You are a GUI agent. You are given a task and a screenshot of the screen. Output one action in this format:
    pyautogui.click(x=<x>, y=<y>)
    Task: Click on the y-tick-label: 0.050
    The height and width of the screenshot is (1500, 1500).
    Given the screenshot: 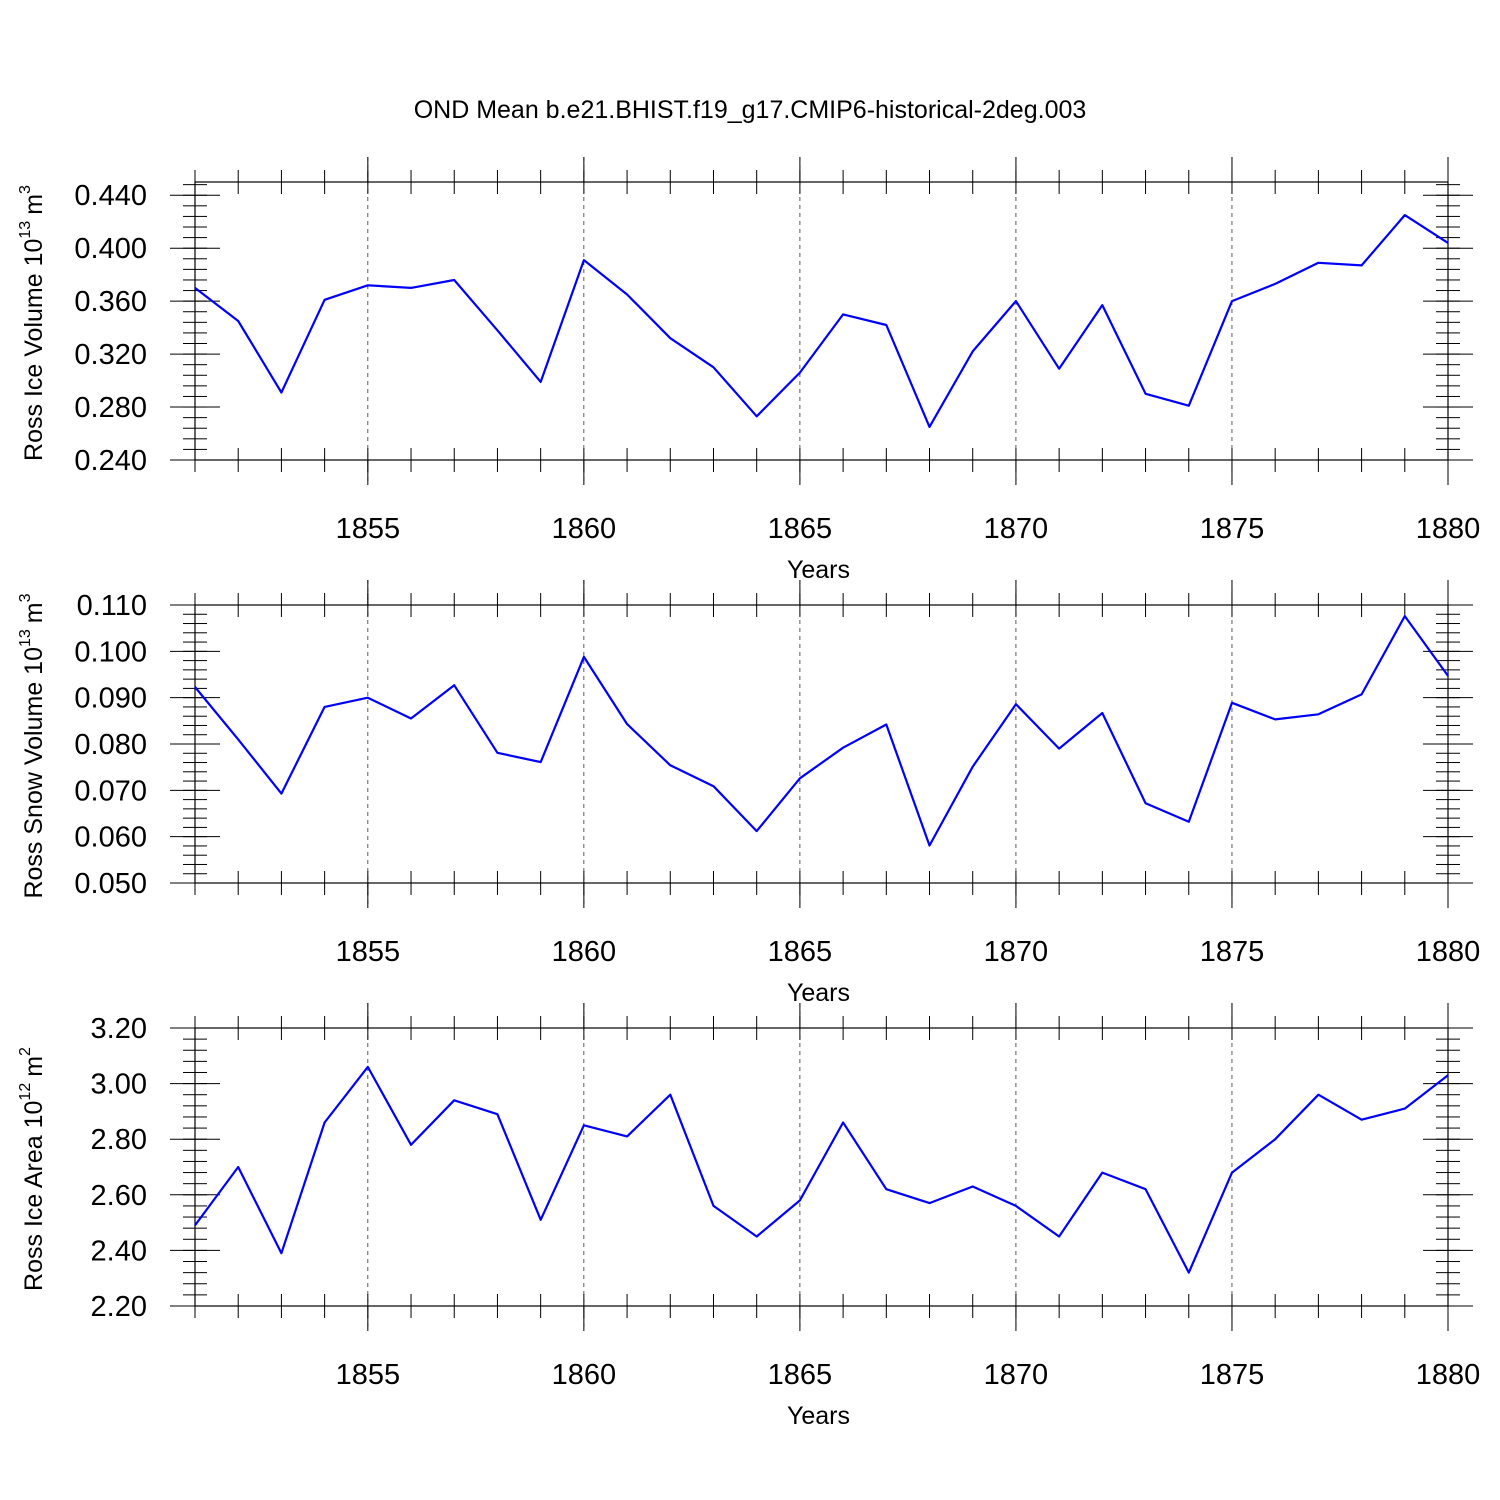 What is the action you would take?
    pyautogui.click(x=110, y=884)
    